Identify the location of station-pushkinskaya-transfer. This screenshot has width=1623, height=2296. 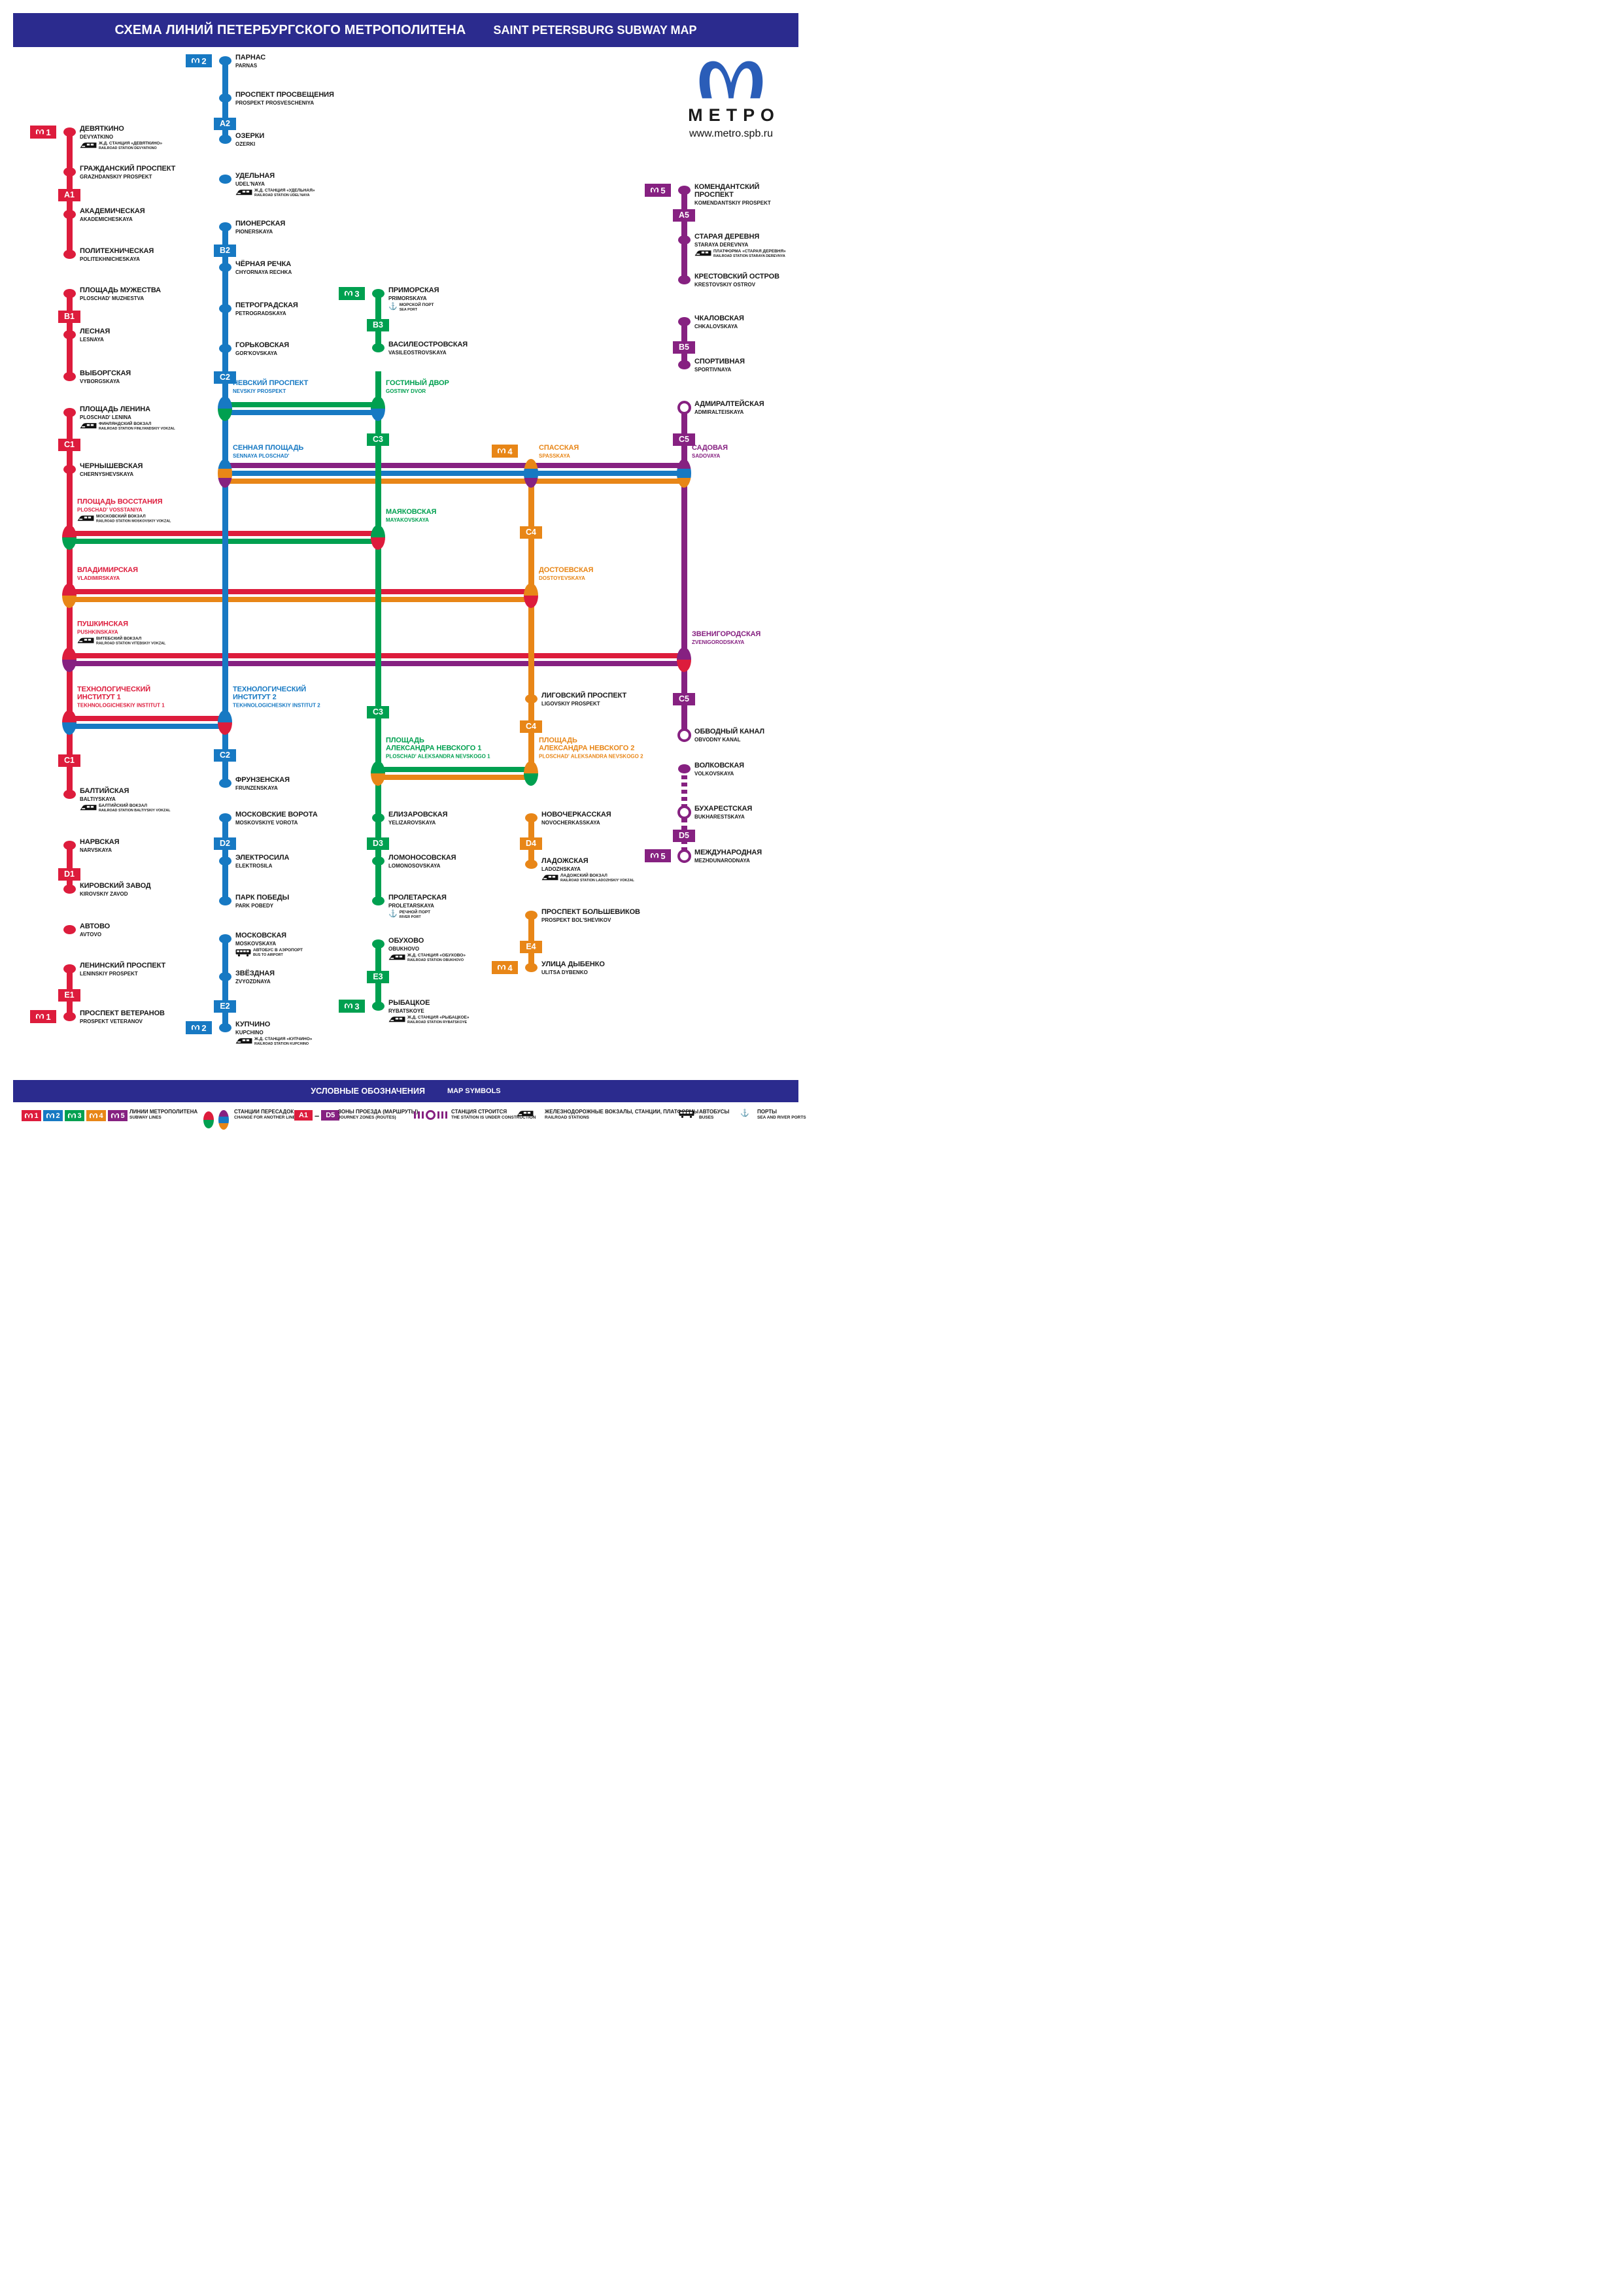
(69, 659).